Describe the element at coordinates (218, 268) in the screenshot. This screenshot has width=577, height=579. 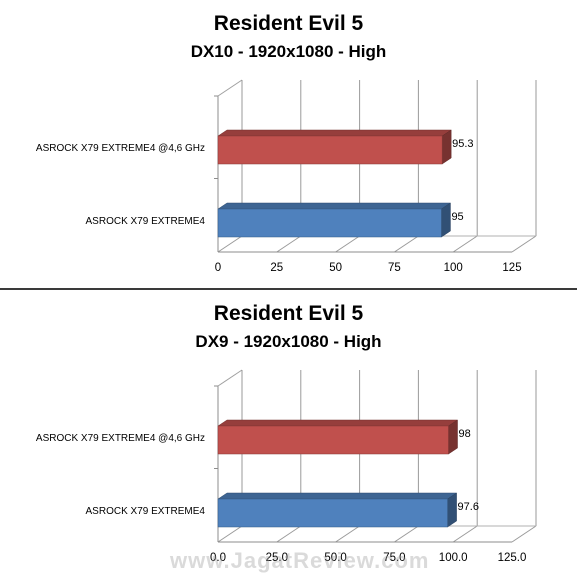
I see `x-tick-label: 0` at that location.